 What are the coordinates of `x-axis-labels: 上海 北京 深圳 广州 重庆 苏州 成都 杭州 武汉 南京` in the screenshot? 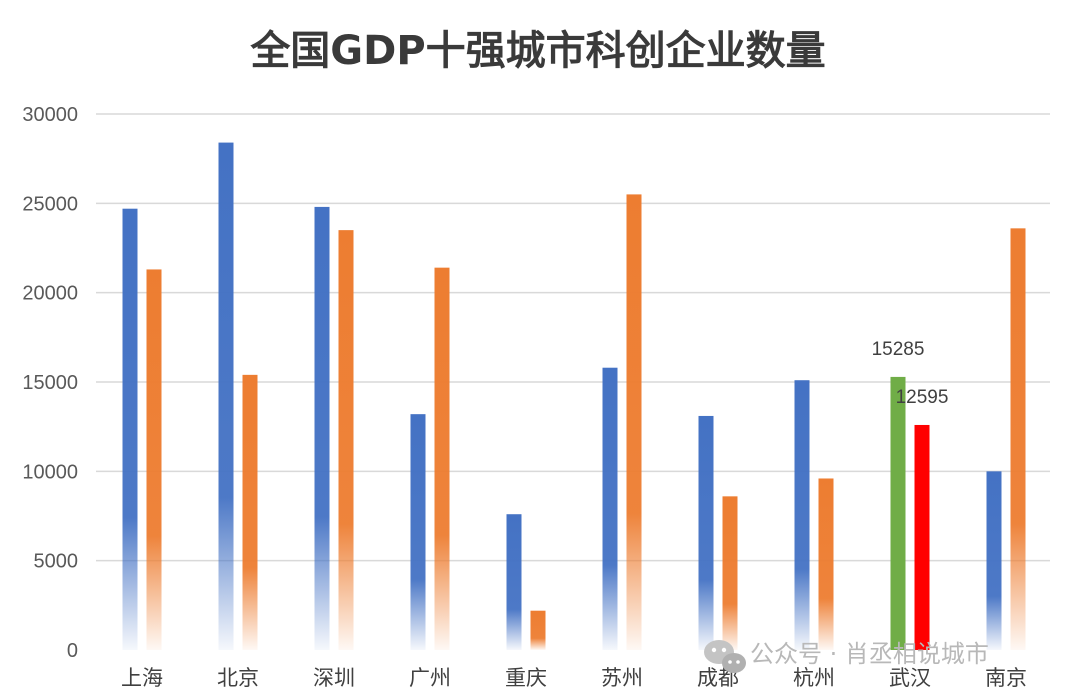 It's located at (574, 678).